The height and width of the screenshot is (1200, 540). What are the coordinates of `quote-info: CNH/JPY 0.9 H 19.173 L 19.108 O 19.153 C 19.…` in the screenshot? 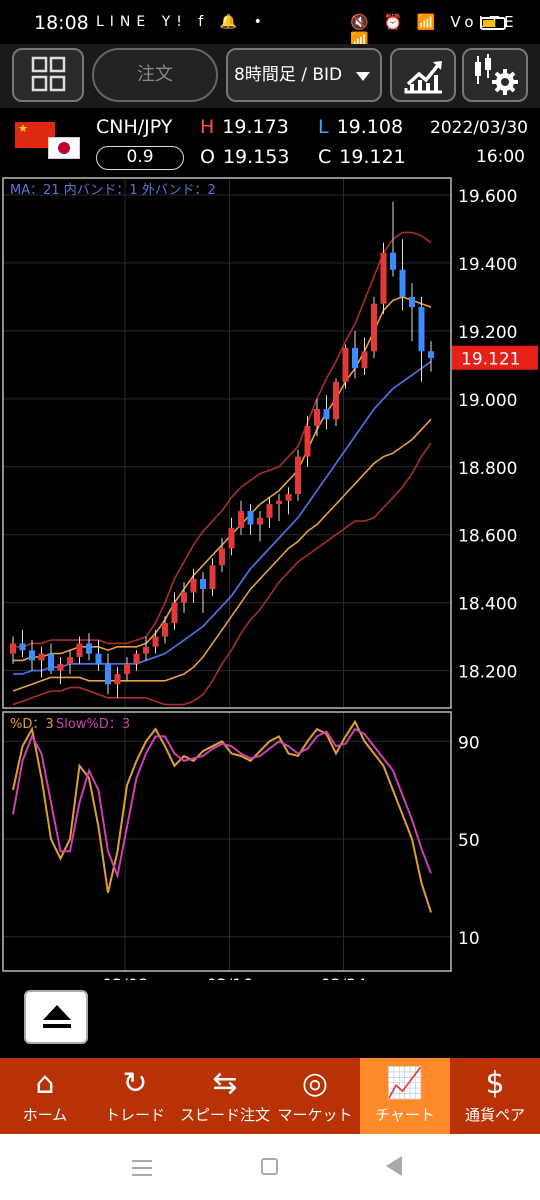 It's located at (270, 141).